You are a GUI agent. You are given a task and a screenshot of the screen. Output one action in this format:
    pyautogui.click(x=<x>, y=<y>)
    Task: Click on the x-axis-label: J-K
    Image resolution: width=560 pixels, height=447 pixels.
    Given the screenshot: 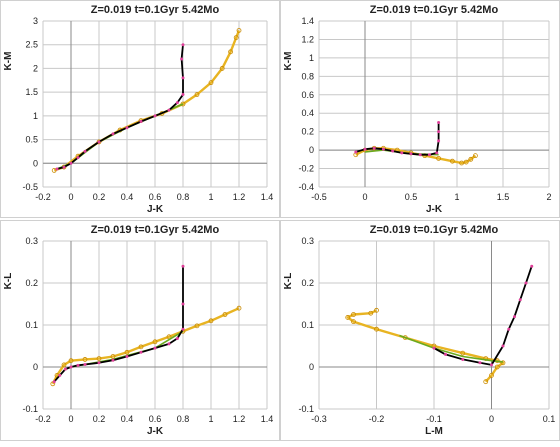 What is the action you would take?
    pyautogui.click(x=155, y=431)
    